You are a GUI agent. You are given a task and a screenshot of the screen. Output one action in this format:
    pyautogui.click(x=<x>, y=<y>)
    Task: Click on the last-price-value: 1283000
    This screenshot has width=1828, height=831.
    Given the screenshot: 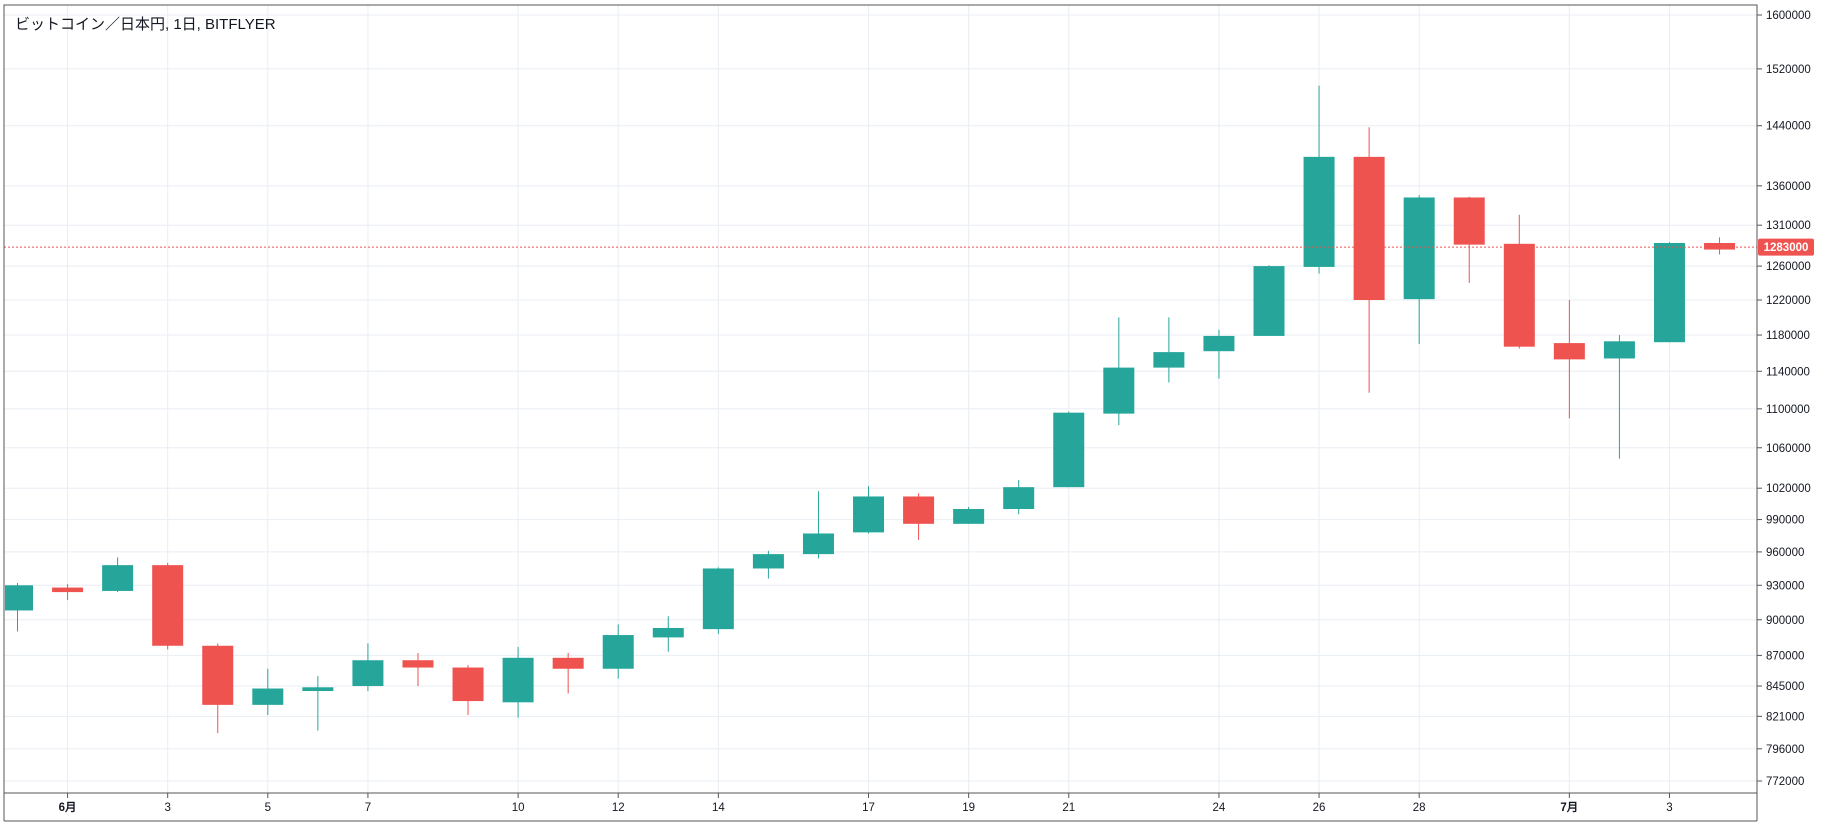 What is the action you would take?
    pyautogui.click(x=1786, y=248)
    